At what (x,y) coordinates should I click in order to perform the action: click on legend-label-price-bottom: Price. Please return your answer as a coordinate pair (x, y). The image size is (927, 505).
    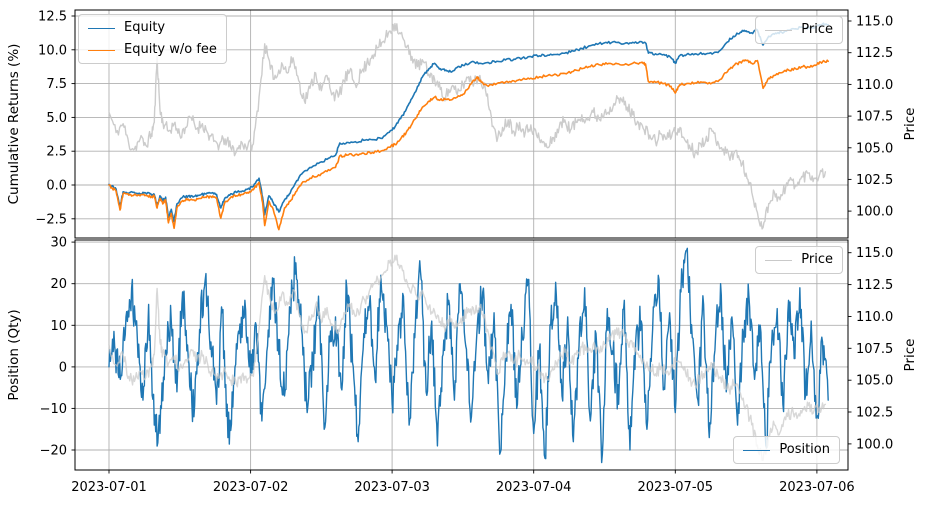
    Looking at the image, I should click on (817, 259).